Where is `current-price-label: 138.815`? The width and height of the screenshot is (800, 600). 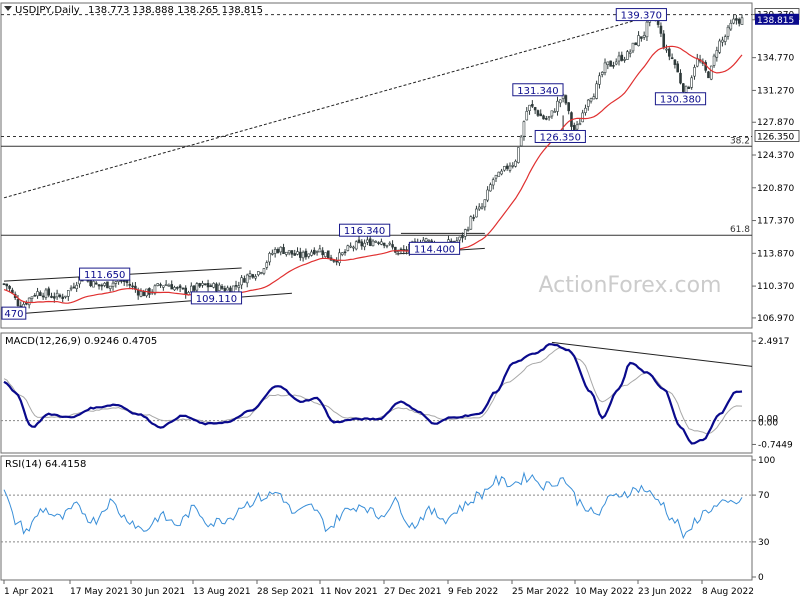 current-price-label: 138.815 is located at coordinates (775, 21).